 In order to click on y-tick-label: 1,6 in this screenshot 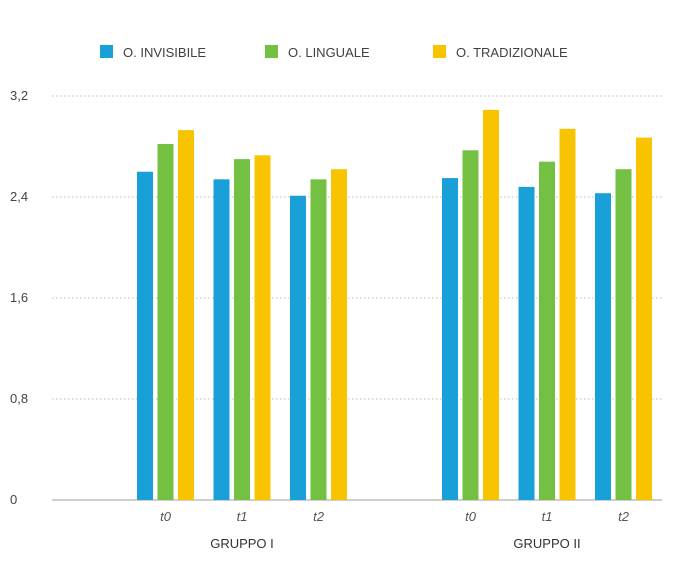, I will do `click(19, 297)`.